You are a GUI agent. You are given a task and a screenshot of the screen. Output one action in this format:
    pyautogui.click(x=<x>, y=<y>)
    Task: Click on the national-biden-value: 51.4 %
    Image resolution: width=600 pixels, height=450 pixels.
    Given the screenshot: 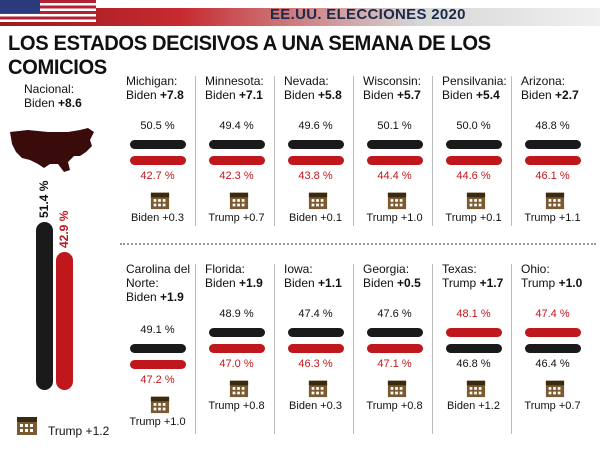 What is the action you would take?
    pyautogui.click(x=44, y=199)
    